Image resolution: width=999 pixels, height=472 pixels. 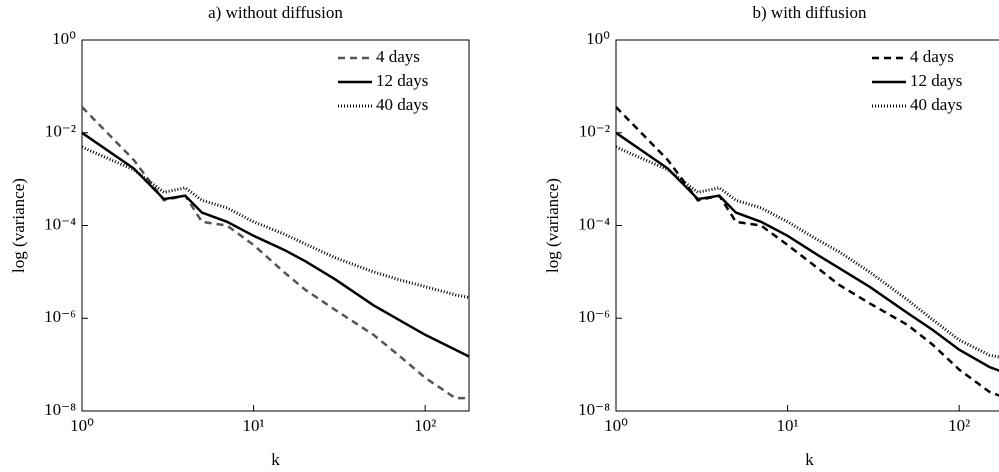 I want to click on chart-title: b) with diffusion, so click(x=810, y=12).